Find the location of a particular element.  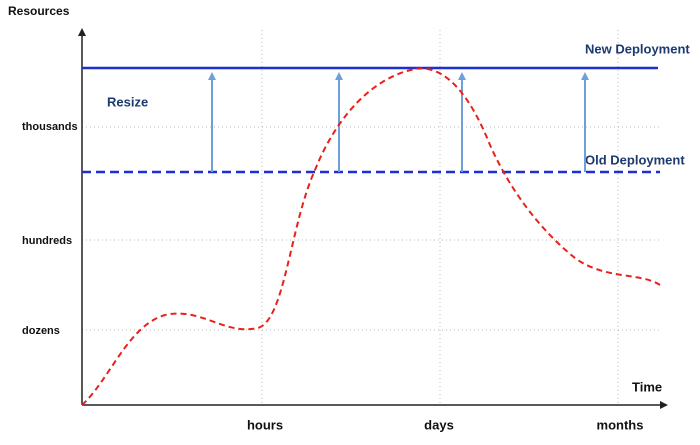

y-label: thousands is located at coordinates (50, 127).